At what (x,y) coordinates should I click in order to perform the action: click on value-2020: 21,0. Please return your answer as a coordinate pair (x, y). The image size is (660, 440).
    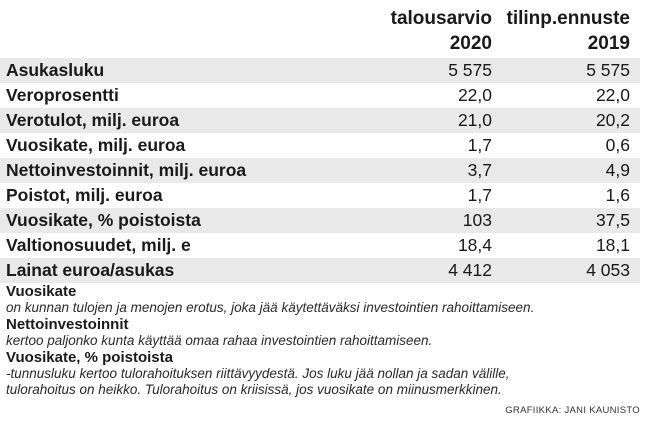
    Looking at the image, I should click on (474, 120).